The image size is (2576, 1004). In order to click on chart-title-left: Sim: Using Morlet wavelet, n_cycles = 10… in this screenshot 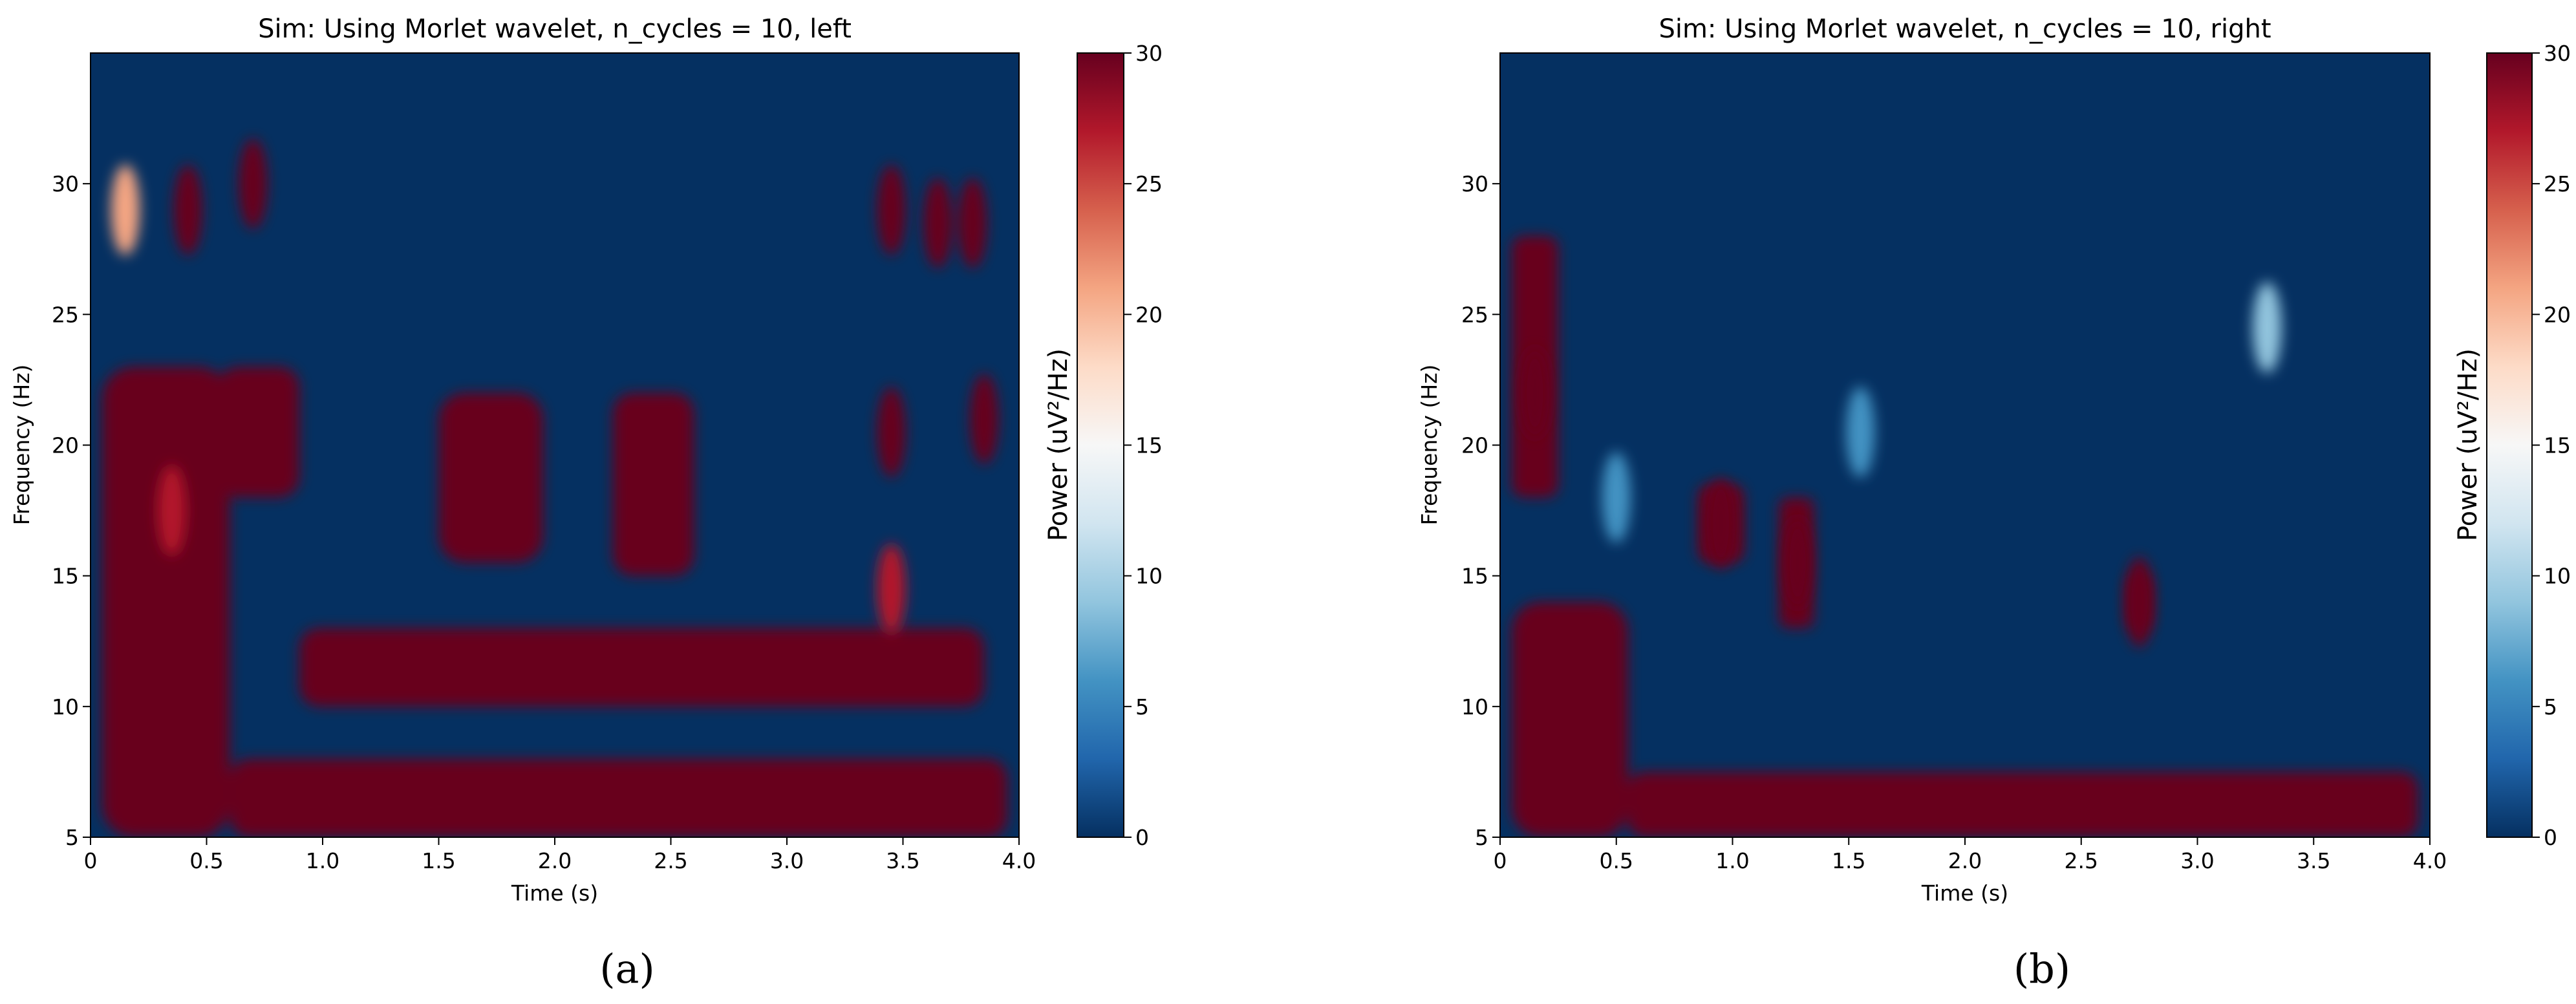, I will do `click(555, 29)`.